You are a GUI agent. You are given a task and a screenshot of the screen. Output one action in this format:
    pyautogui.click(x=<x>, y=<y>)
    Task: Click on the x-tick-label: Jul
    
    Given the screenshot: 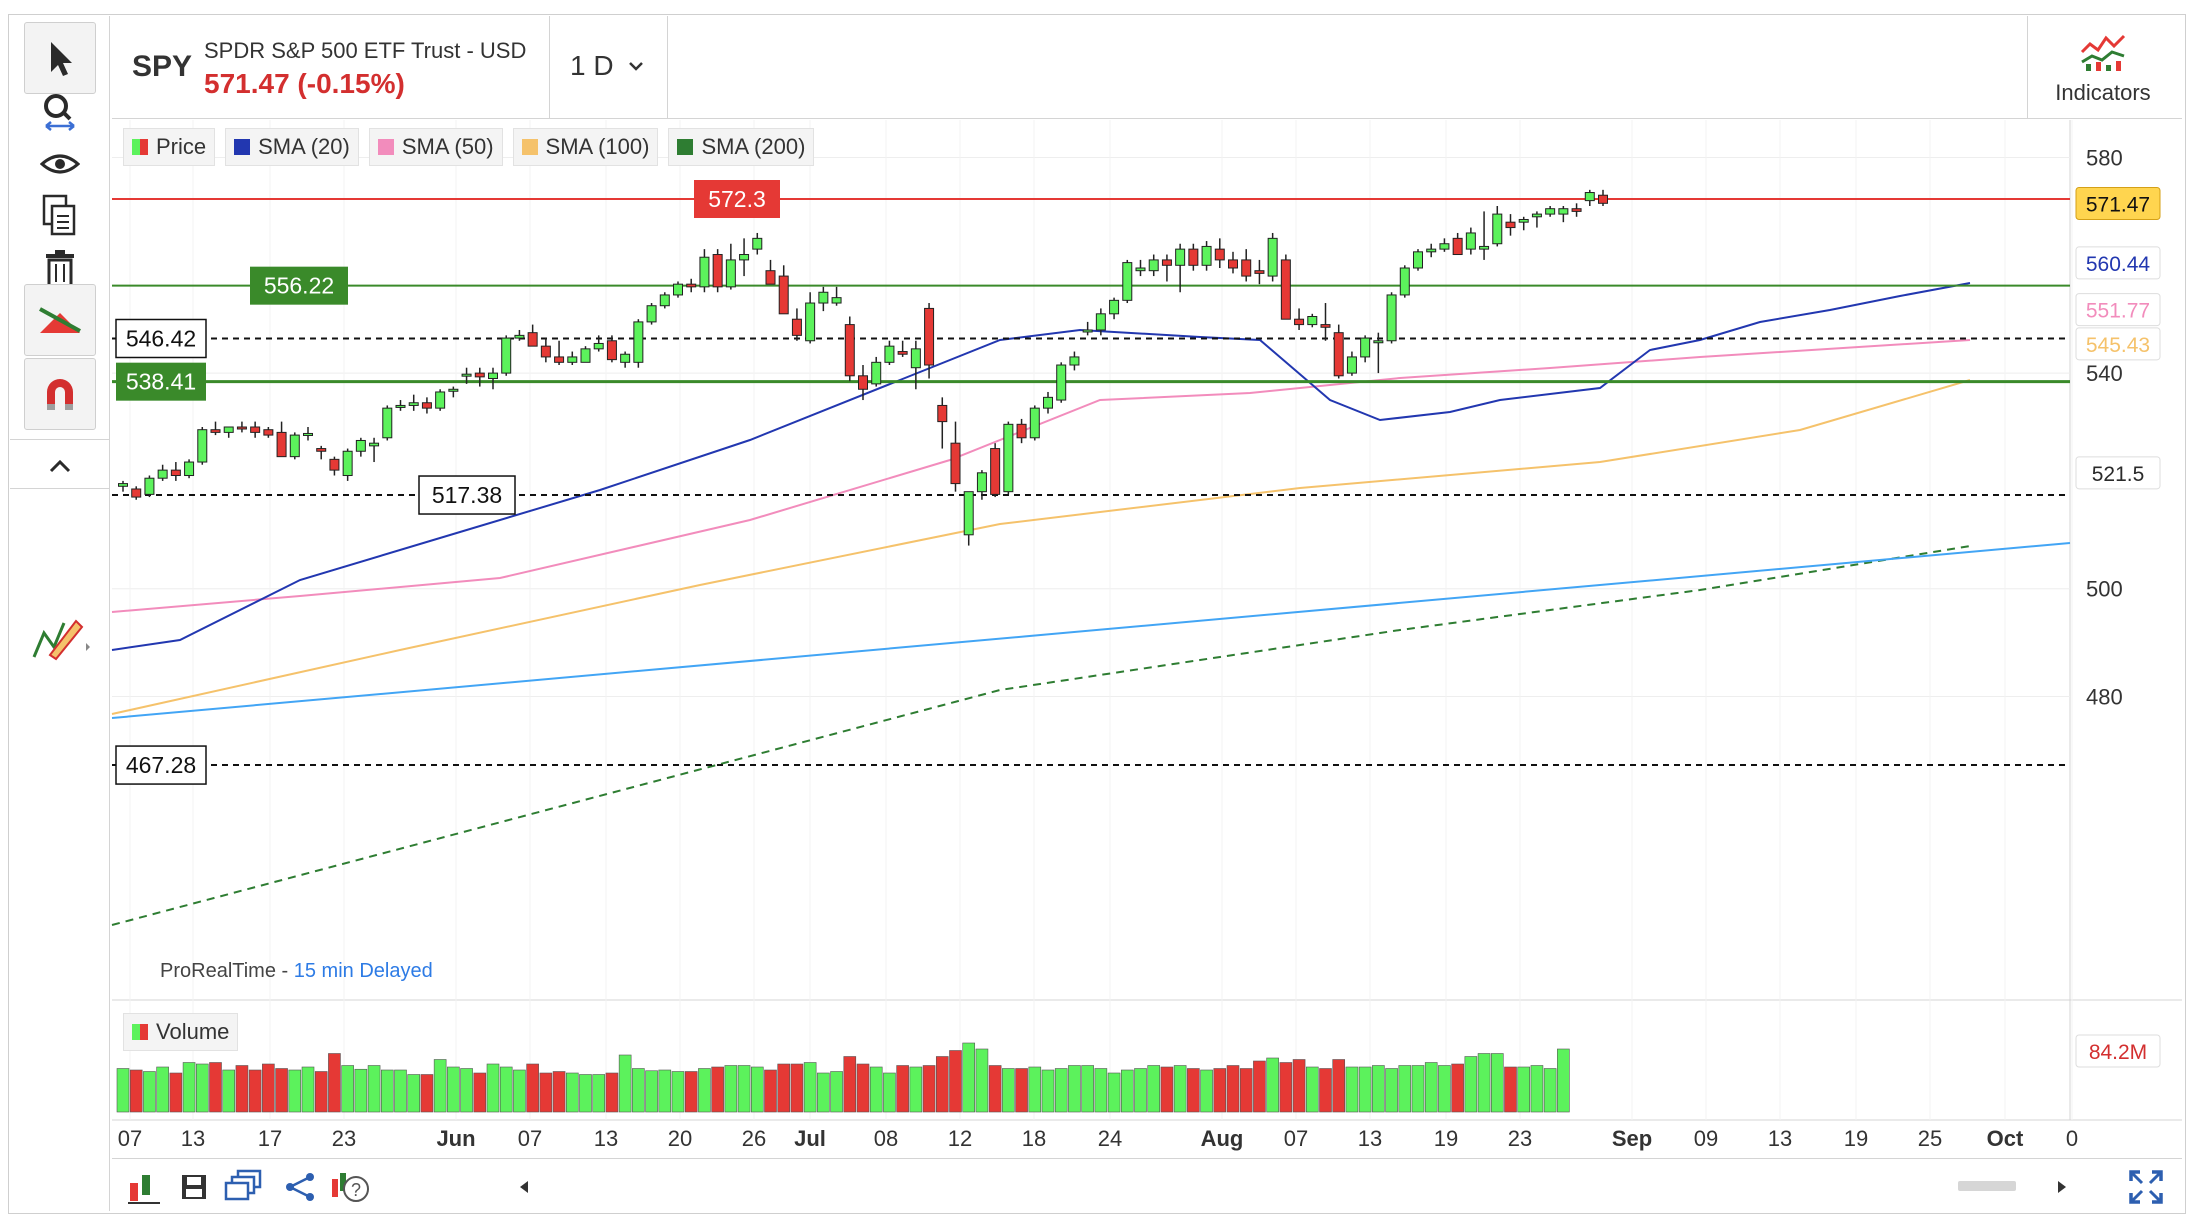 What is the action you would take?
    pyautogui.click(x=810, y=1138)
    